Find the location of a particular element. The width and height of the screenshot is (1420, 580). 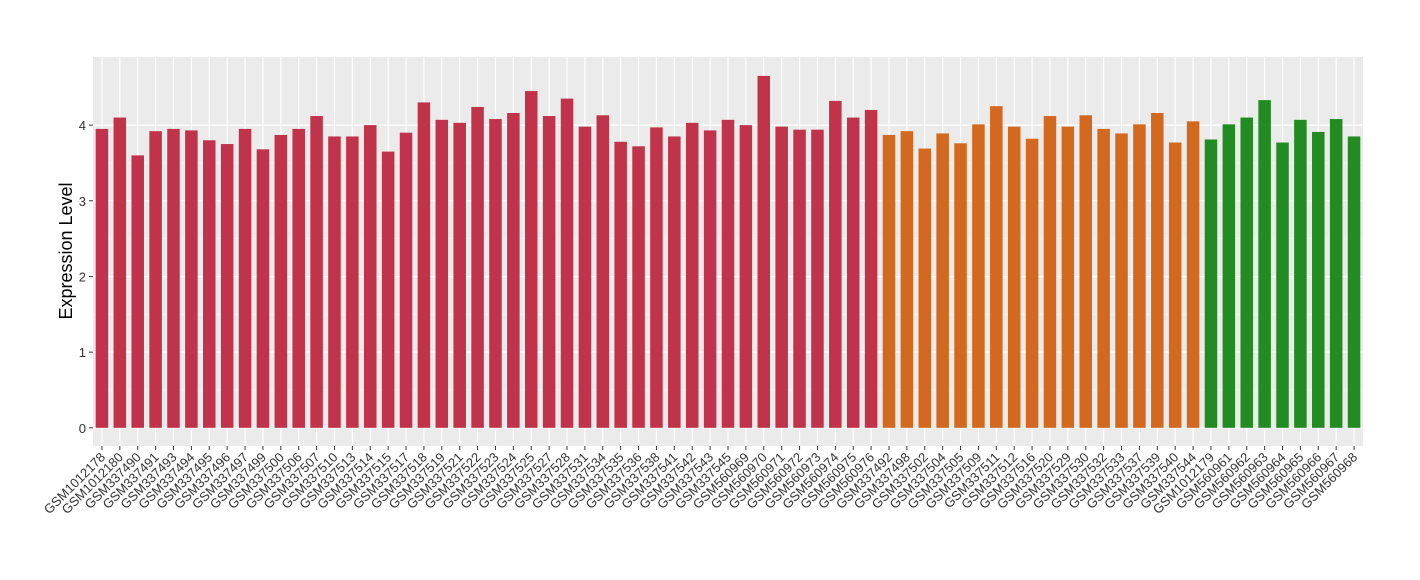

y-tick-label: 0 is located at coordinates (82, 428).